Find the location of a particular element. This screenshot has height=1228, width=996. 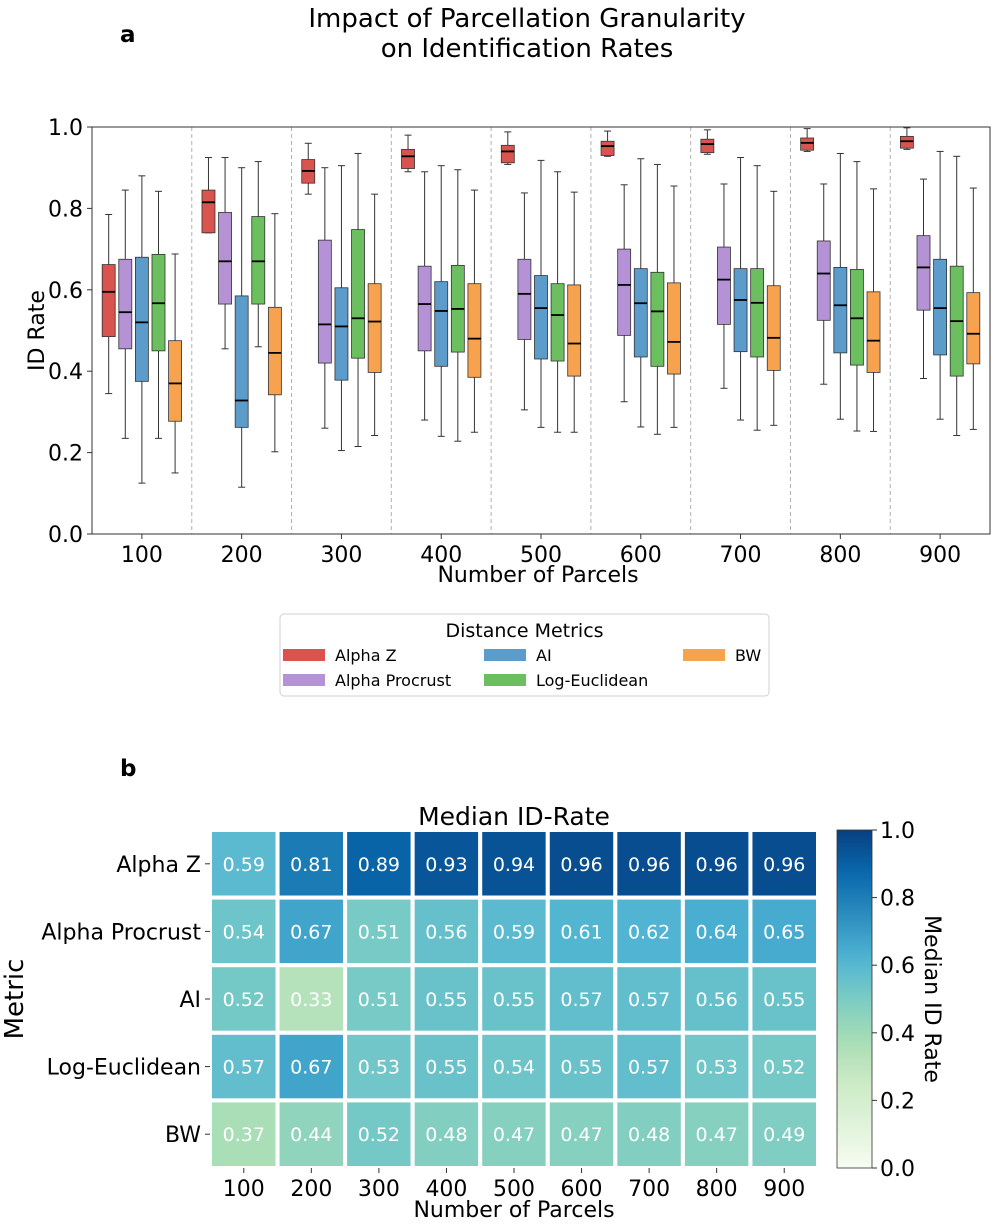

x-tick-label: 700 is located at coordinates (741, 555).